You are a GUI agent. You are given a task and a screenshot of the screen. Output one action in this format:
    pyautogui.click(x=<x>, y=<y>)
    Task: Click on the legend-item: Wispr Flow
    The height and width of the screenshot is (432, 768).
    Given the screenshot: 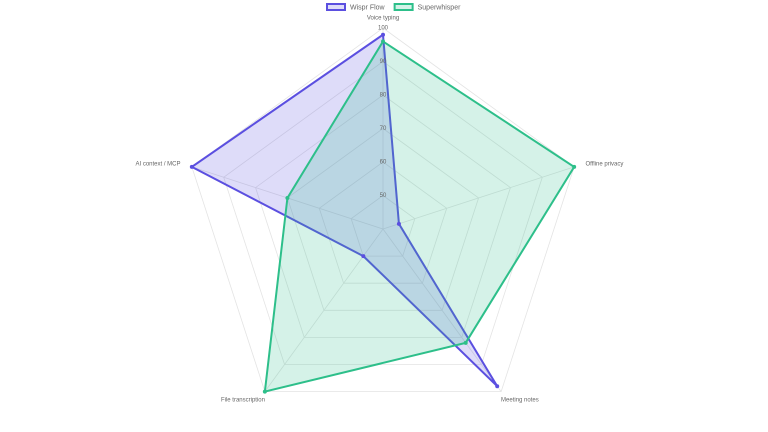 What is the action you would take?
    pyautogui.click(x=356, y=7)
    